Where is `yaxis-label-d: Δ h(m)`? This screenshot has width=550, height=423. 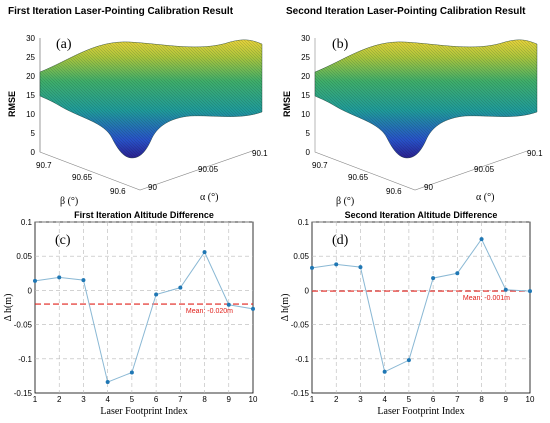 yaxis-label-d: Δ h(m) is located at coordinates (285, 308).